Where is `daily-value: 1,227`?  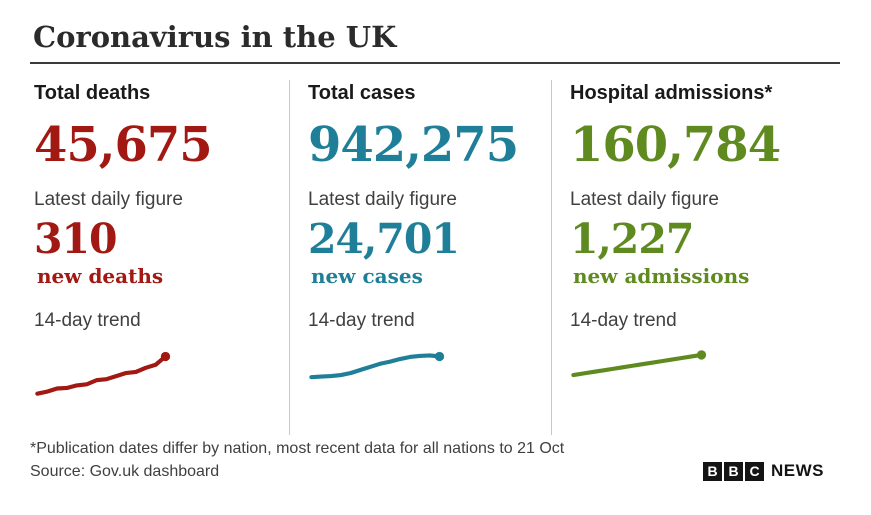 daily-value: 1,227 is located at coordinates (632, 239).